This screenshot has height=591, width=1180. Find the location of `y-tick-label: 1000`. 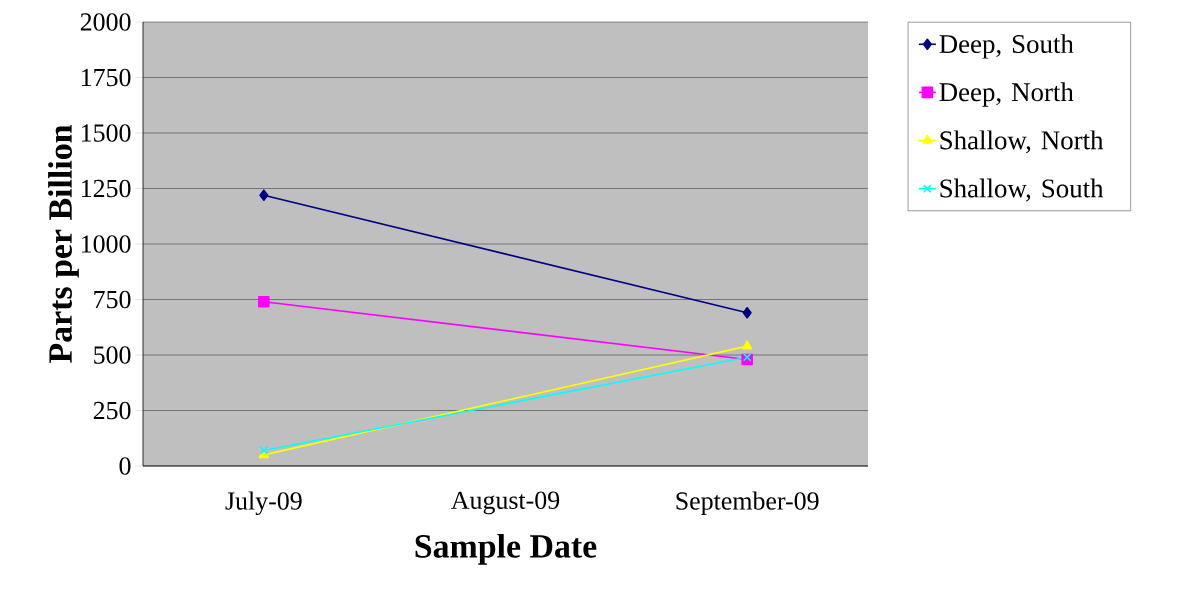

y-tick-label: 1000 is located at coordinates (106, 244).